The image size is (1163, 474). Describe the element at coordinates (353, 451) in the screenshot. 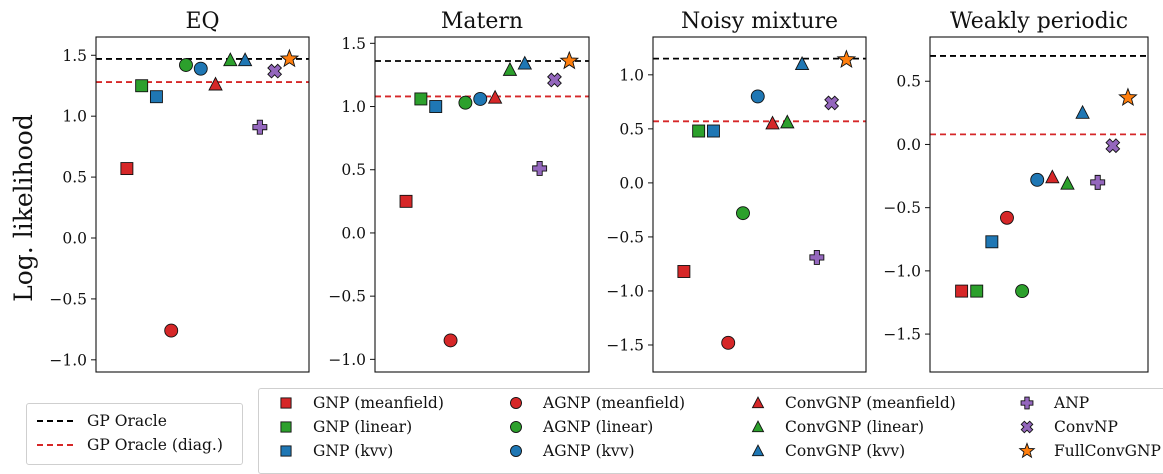

I see `legend-label: GNP (kvv)` at that location.